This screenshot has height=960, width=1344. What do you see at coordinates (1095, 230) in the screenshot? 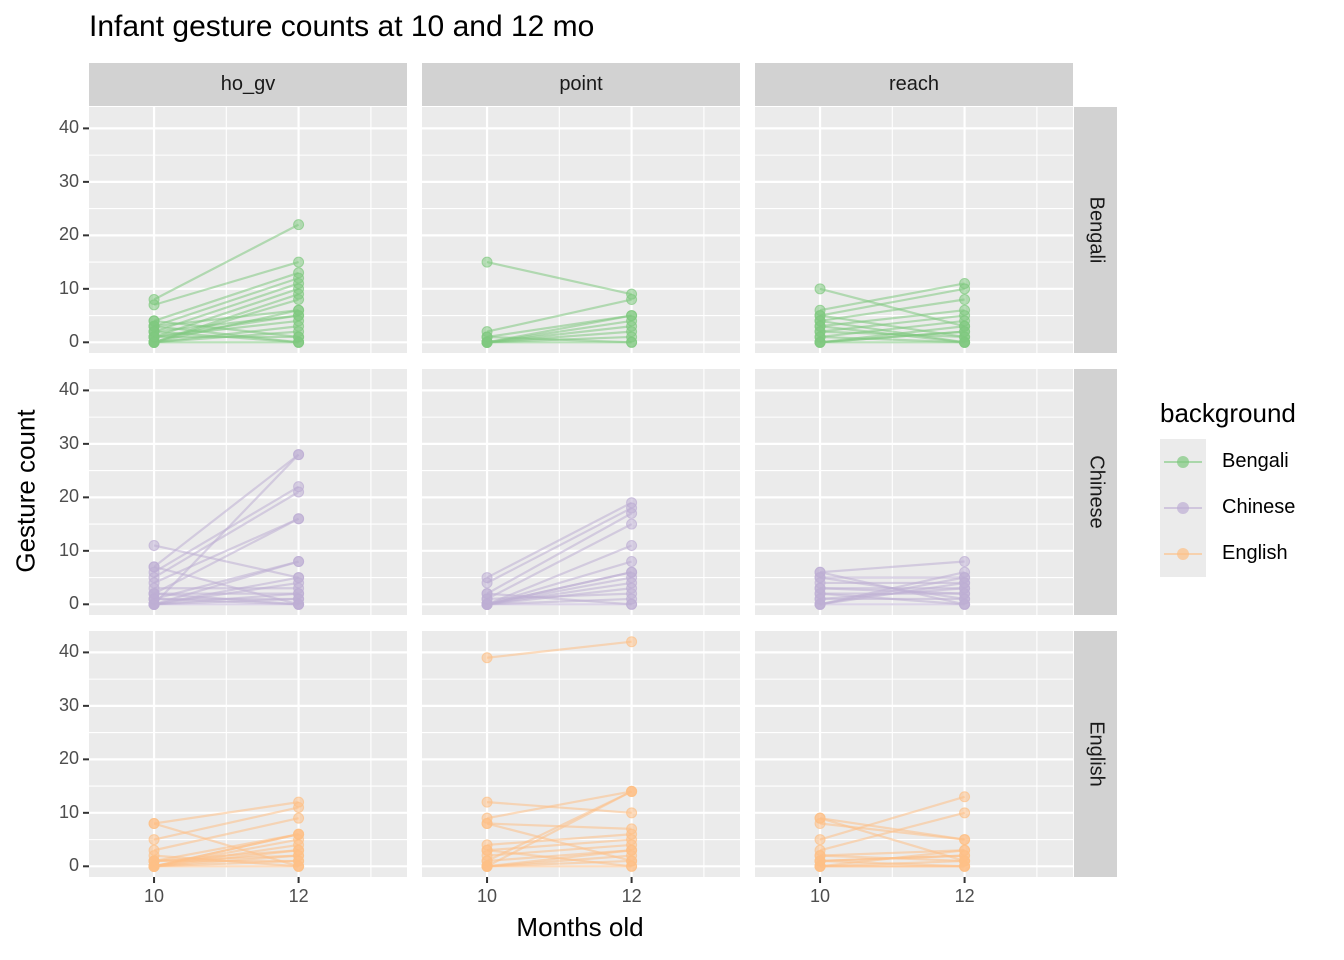
I see `facet-strip-Bengali: Bengali` at bounding box center [1095, 230].